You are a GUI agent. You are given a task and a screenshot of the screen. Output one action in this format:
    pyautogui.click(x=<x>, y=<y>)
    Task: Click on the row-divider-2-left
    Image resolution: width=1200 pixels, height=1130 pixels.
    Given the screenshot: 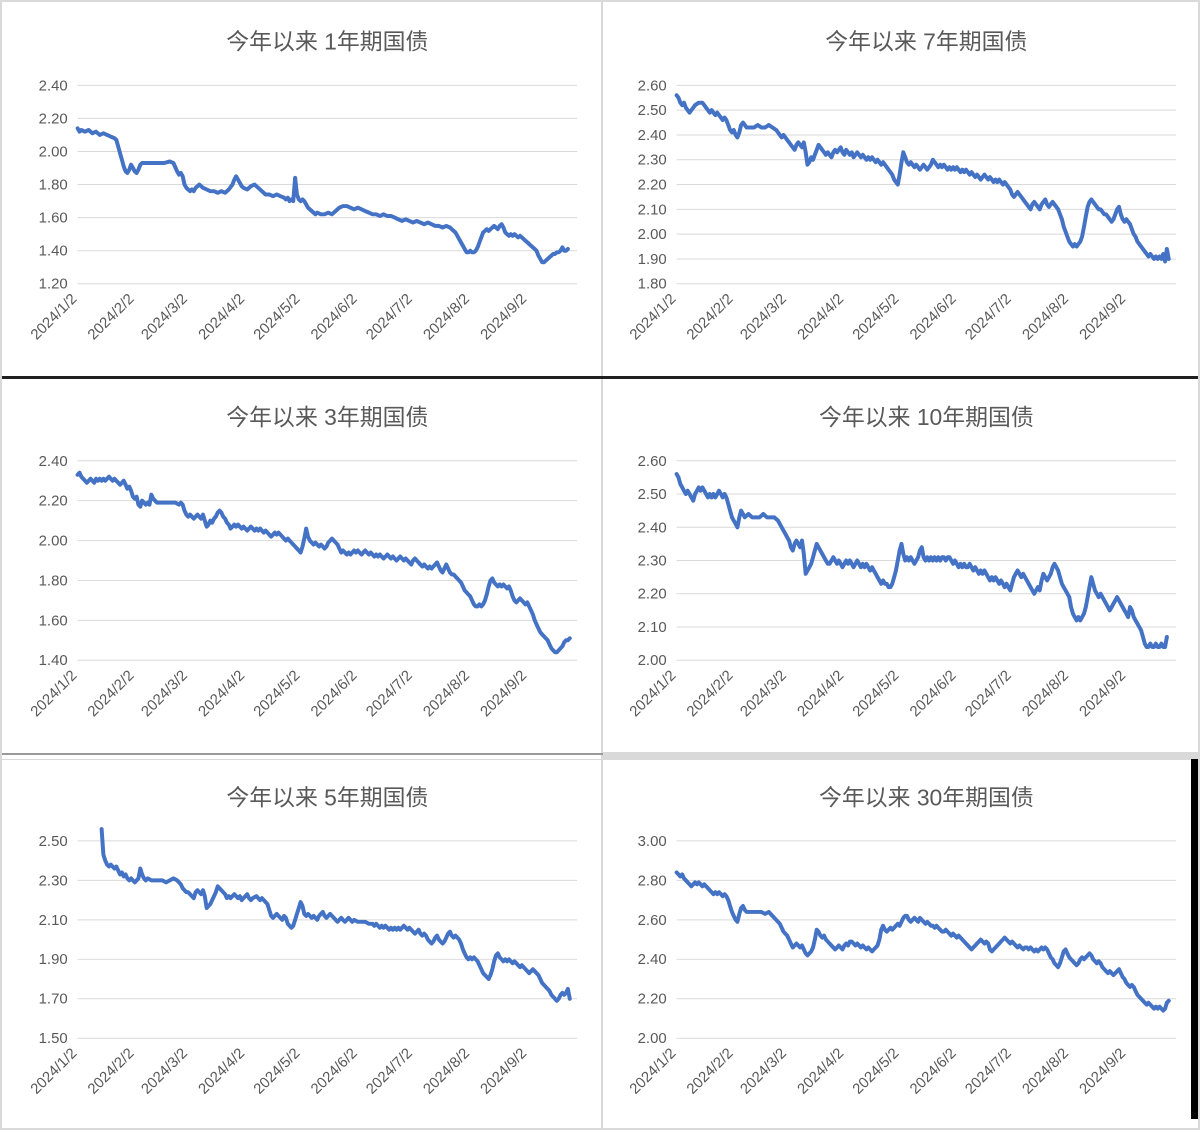 What is the action you would take?
    pyautogui.click(x=302, y=754)
    